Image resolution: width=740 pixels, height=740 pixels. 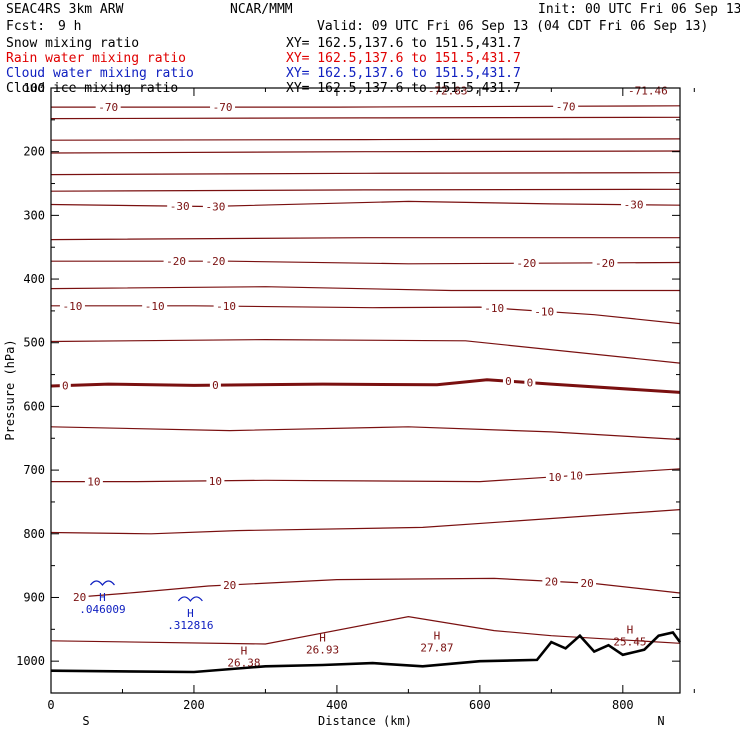 What do you see at coordinates (34, 406) in the screenshot?
I see `y-tick-label: 600` at bounding box center [34, 406].